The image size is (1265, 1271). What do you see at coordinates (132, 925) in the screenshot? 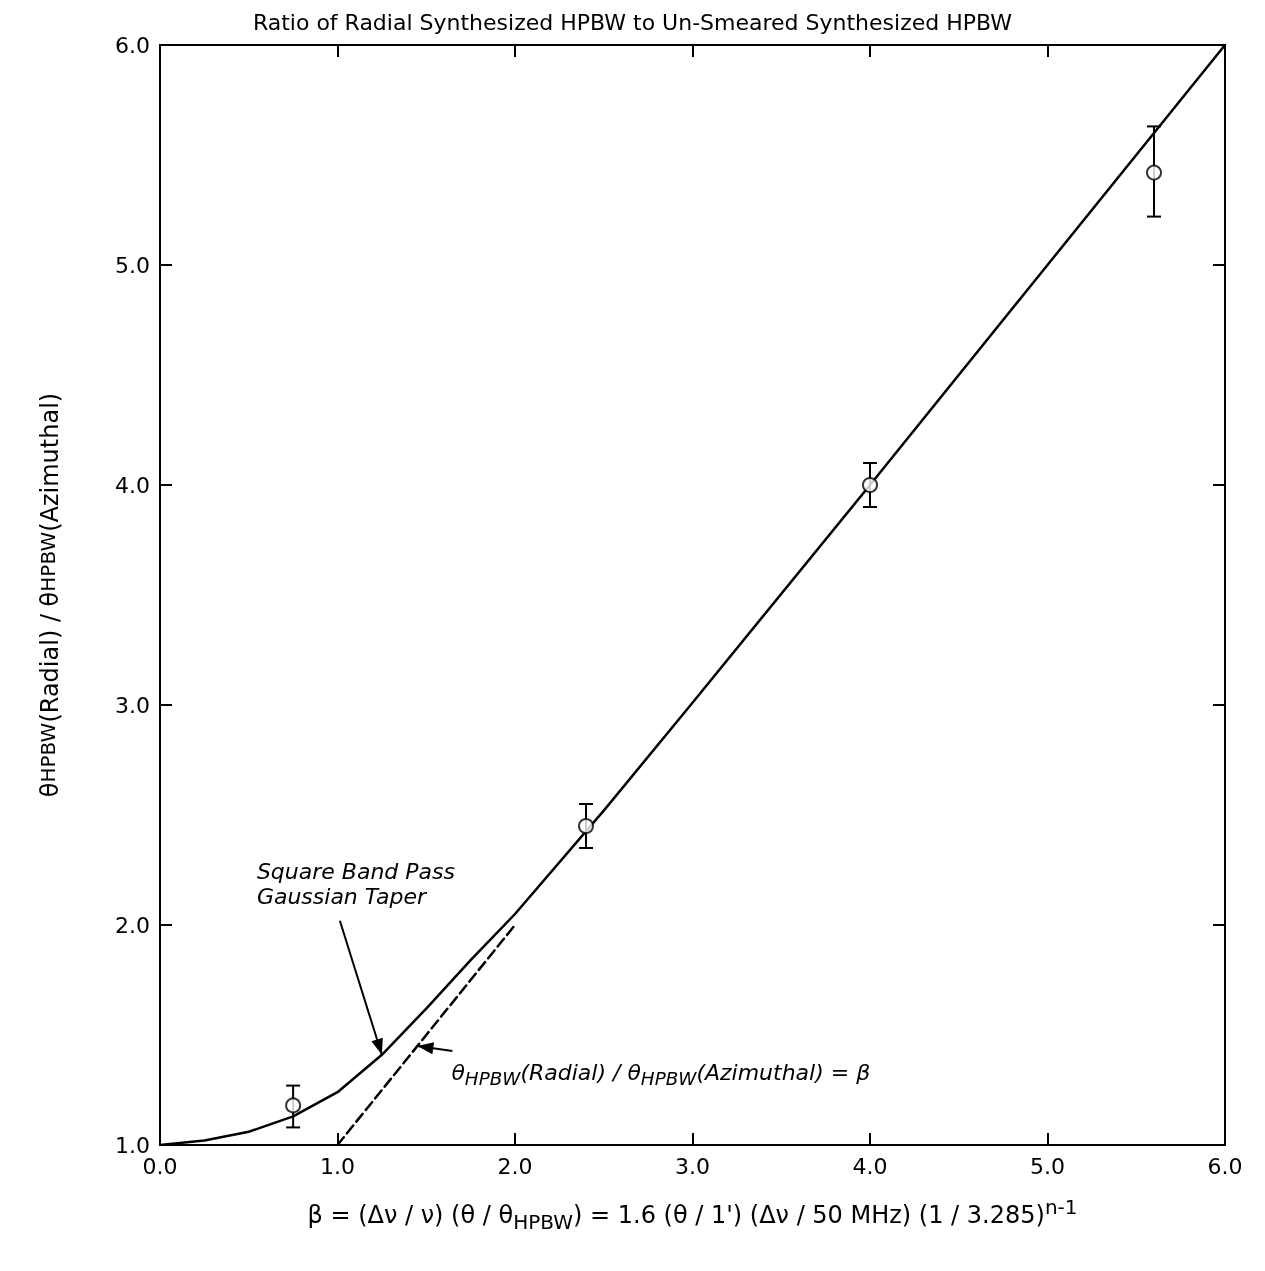
I see `y-tick-label: 2.0` at bounding box center [132, 925].